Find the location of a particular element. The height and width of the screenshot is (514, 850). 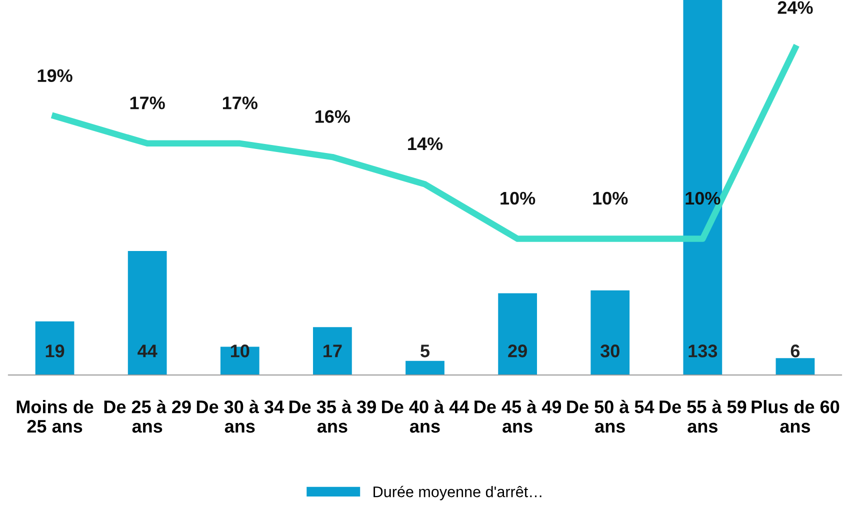

data-label: 14% is located at coordinates (425, 143).